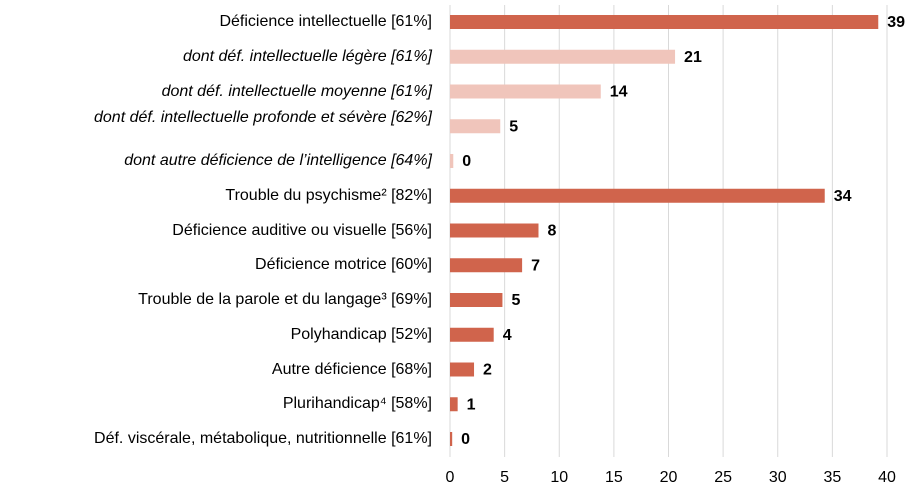 The width and height of the screenshot is (908, 488). Describe the element at coordinates (551, 231) in the screenshot. I see `value-label: 8` at that location.